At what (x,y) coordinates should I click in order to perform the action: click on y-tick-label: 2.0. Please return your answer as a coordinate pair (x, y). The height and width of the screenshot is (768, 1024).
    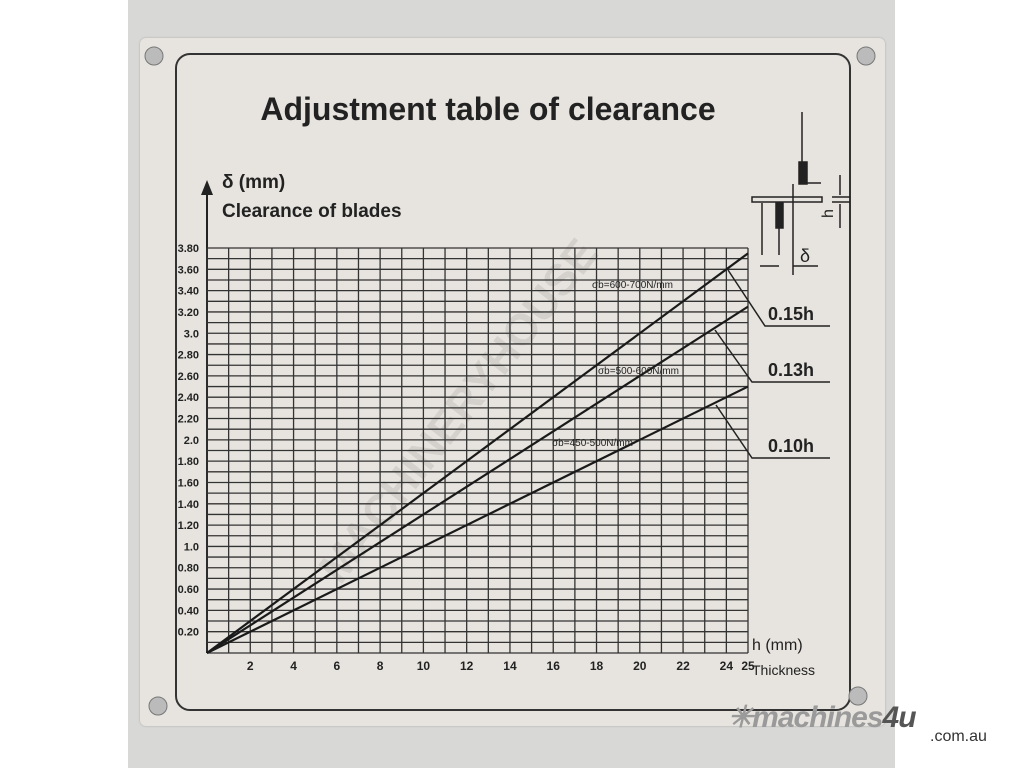
    Looking at the image, I should click on (191, 441).